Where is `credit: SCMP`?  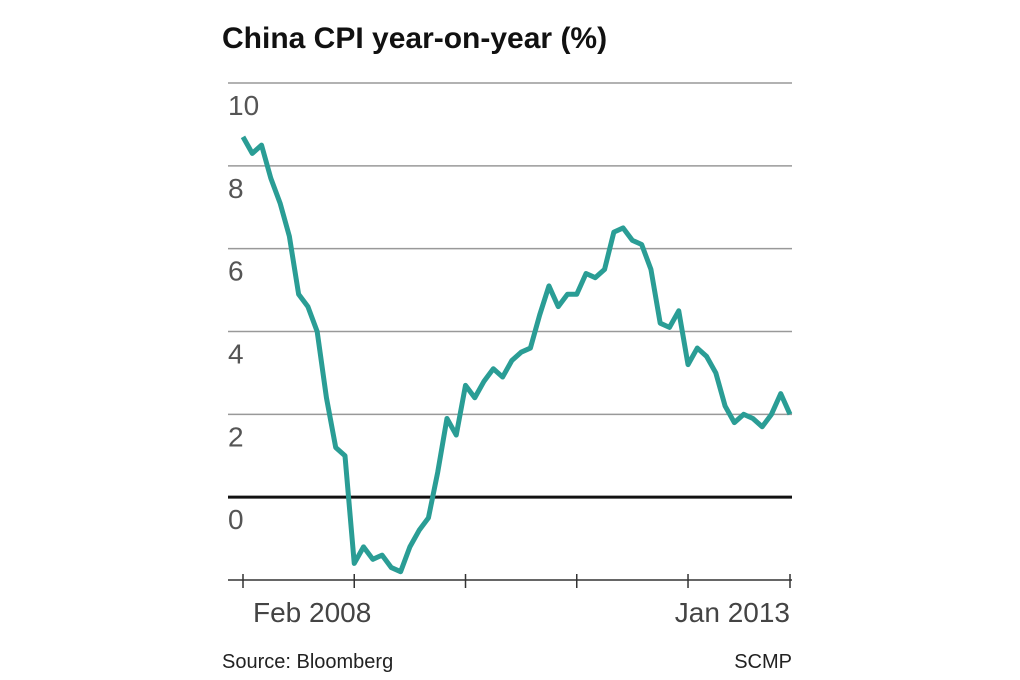
credit: SCMP is located at coordinates (763, 662).